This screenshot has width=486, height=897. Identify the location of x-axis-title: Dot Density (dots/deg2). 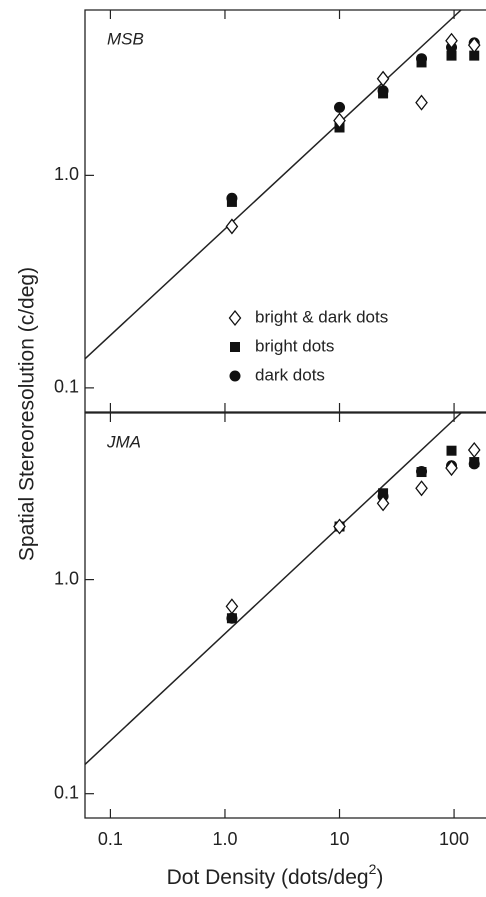
(275, 875).